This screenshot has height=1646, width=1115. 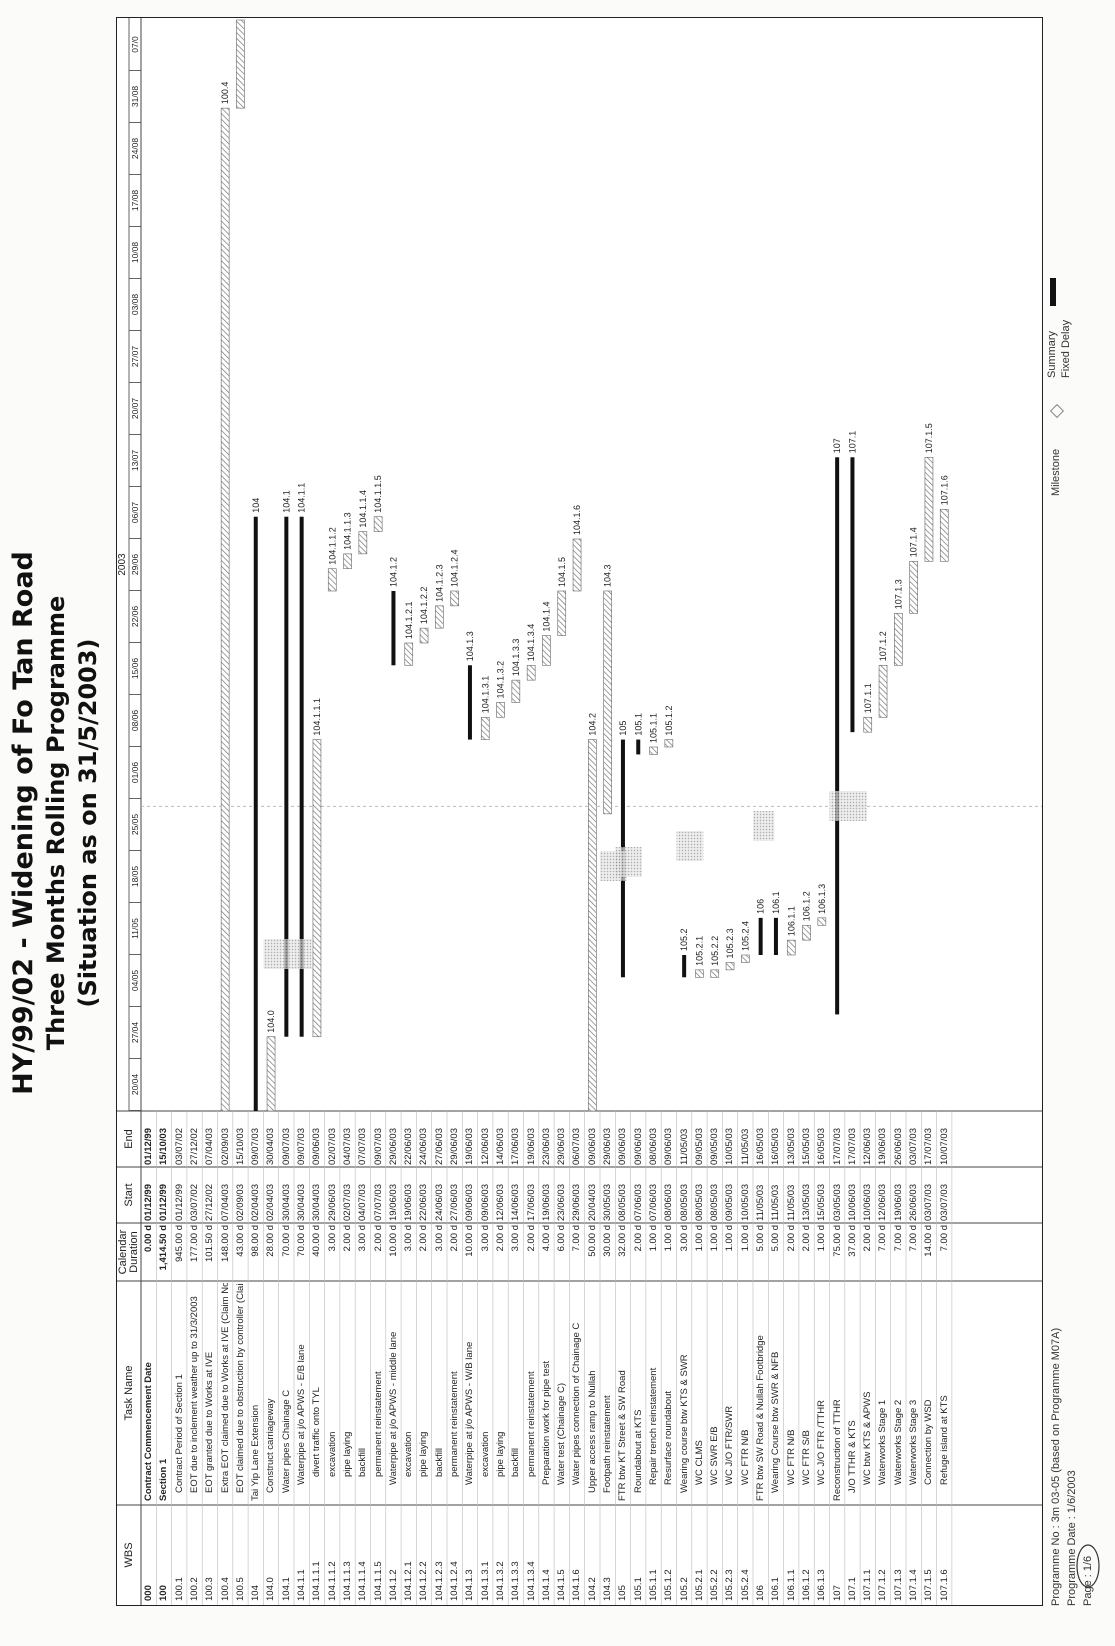 What do you see at coordinates (23, 823) in the screenshot?
I see `document-title: HY/99/02 - Widening of Fo Tan Road` at bounding box center [23, 823].